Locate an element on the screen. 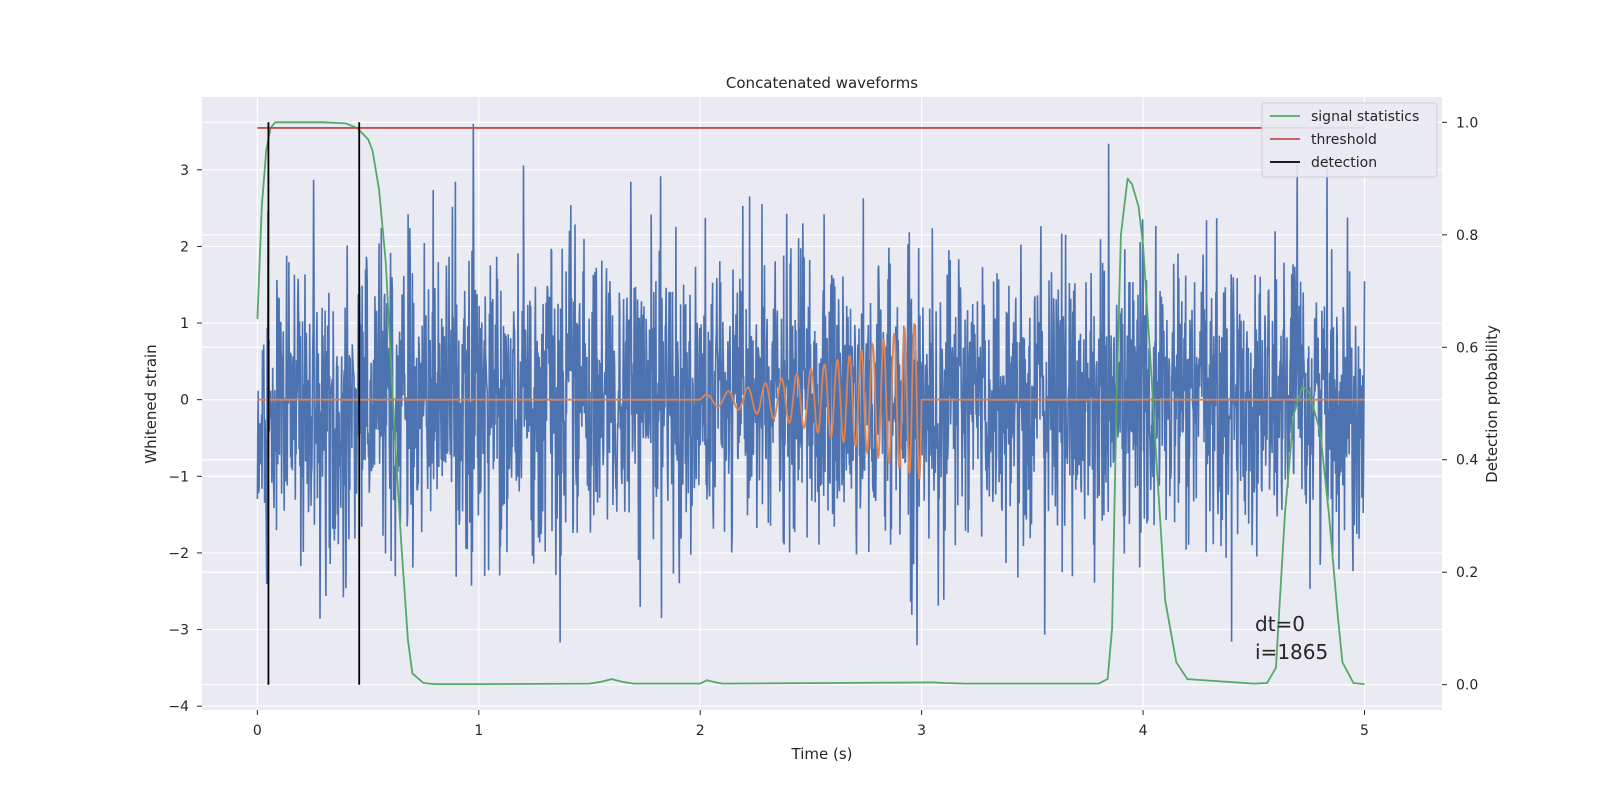 This screenshot has width=1600, height=800. legend-label-threshold: threshold is located at coordinates (1344, 140).